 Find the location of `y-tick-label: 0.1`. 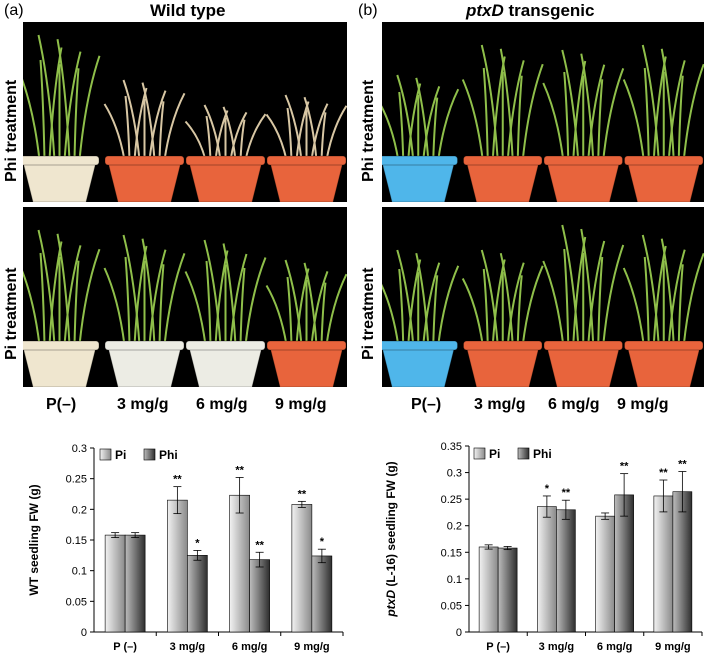

y-tick-label: 0.1 is located at coordinates (79, 572).